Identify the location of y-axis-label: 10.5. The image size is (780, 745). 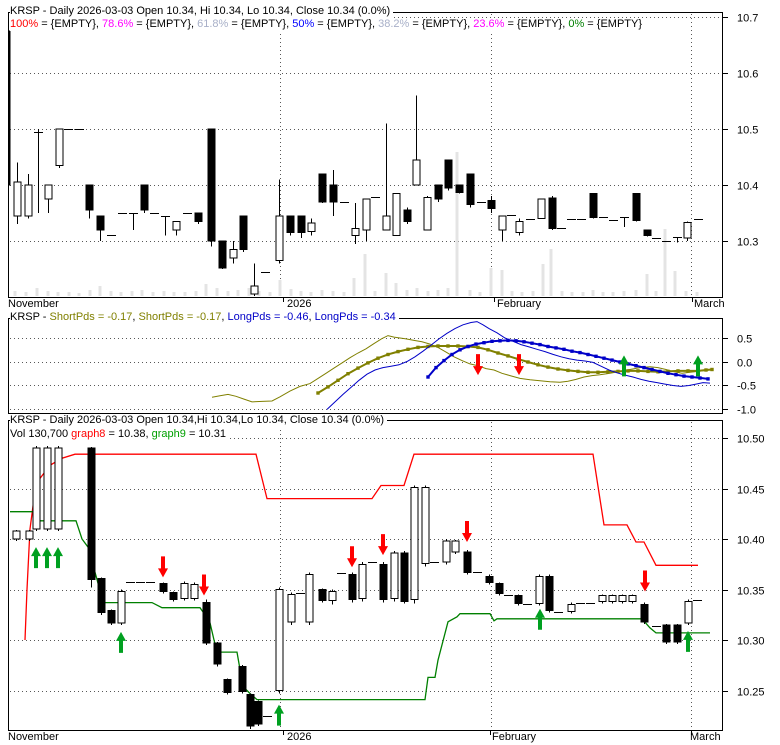
(747, 131).